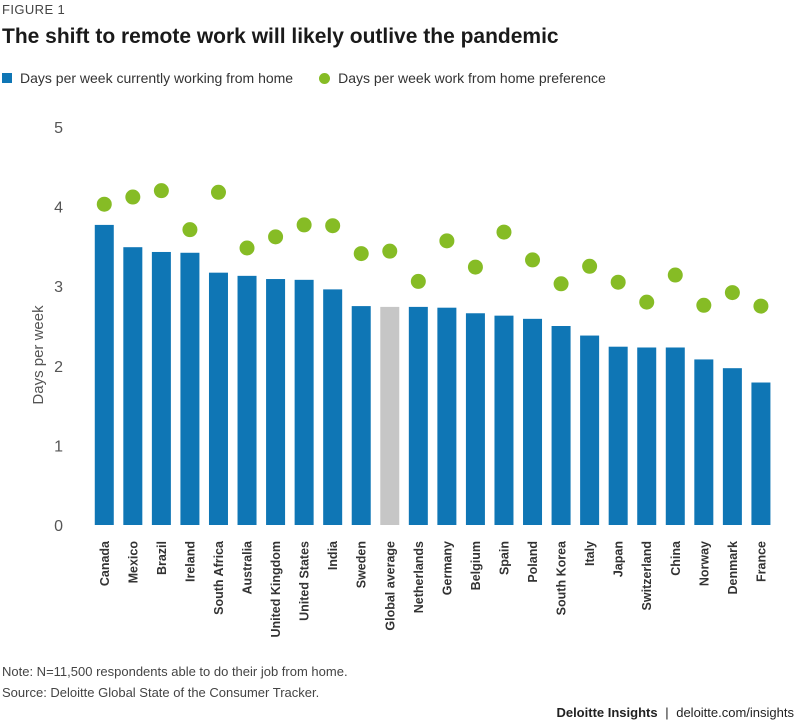 Image resolution: width=800 pixels, height=727 pixels. Describe the element at coordinates (704, 563) in the screenshot. I see `x-tick-label: Norway` at that location.